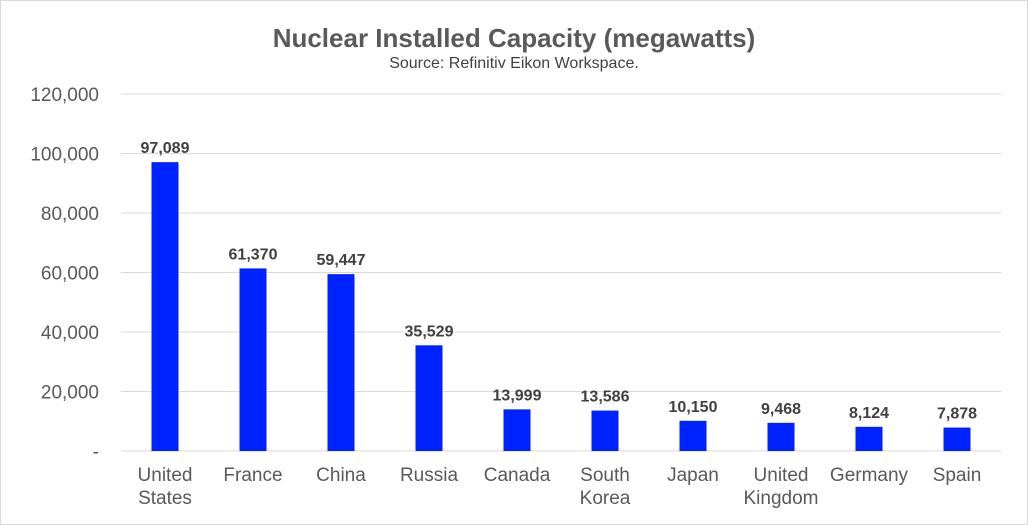 The width and height of the screenshot is (1028, 525). Describe the element at coordinates (429, 475) in the screenshot. I see `category-label: Russia` at that location.